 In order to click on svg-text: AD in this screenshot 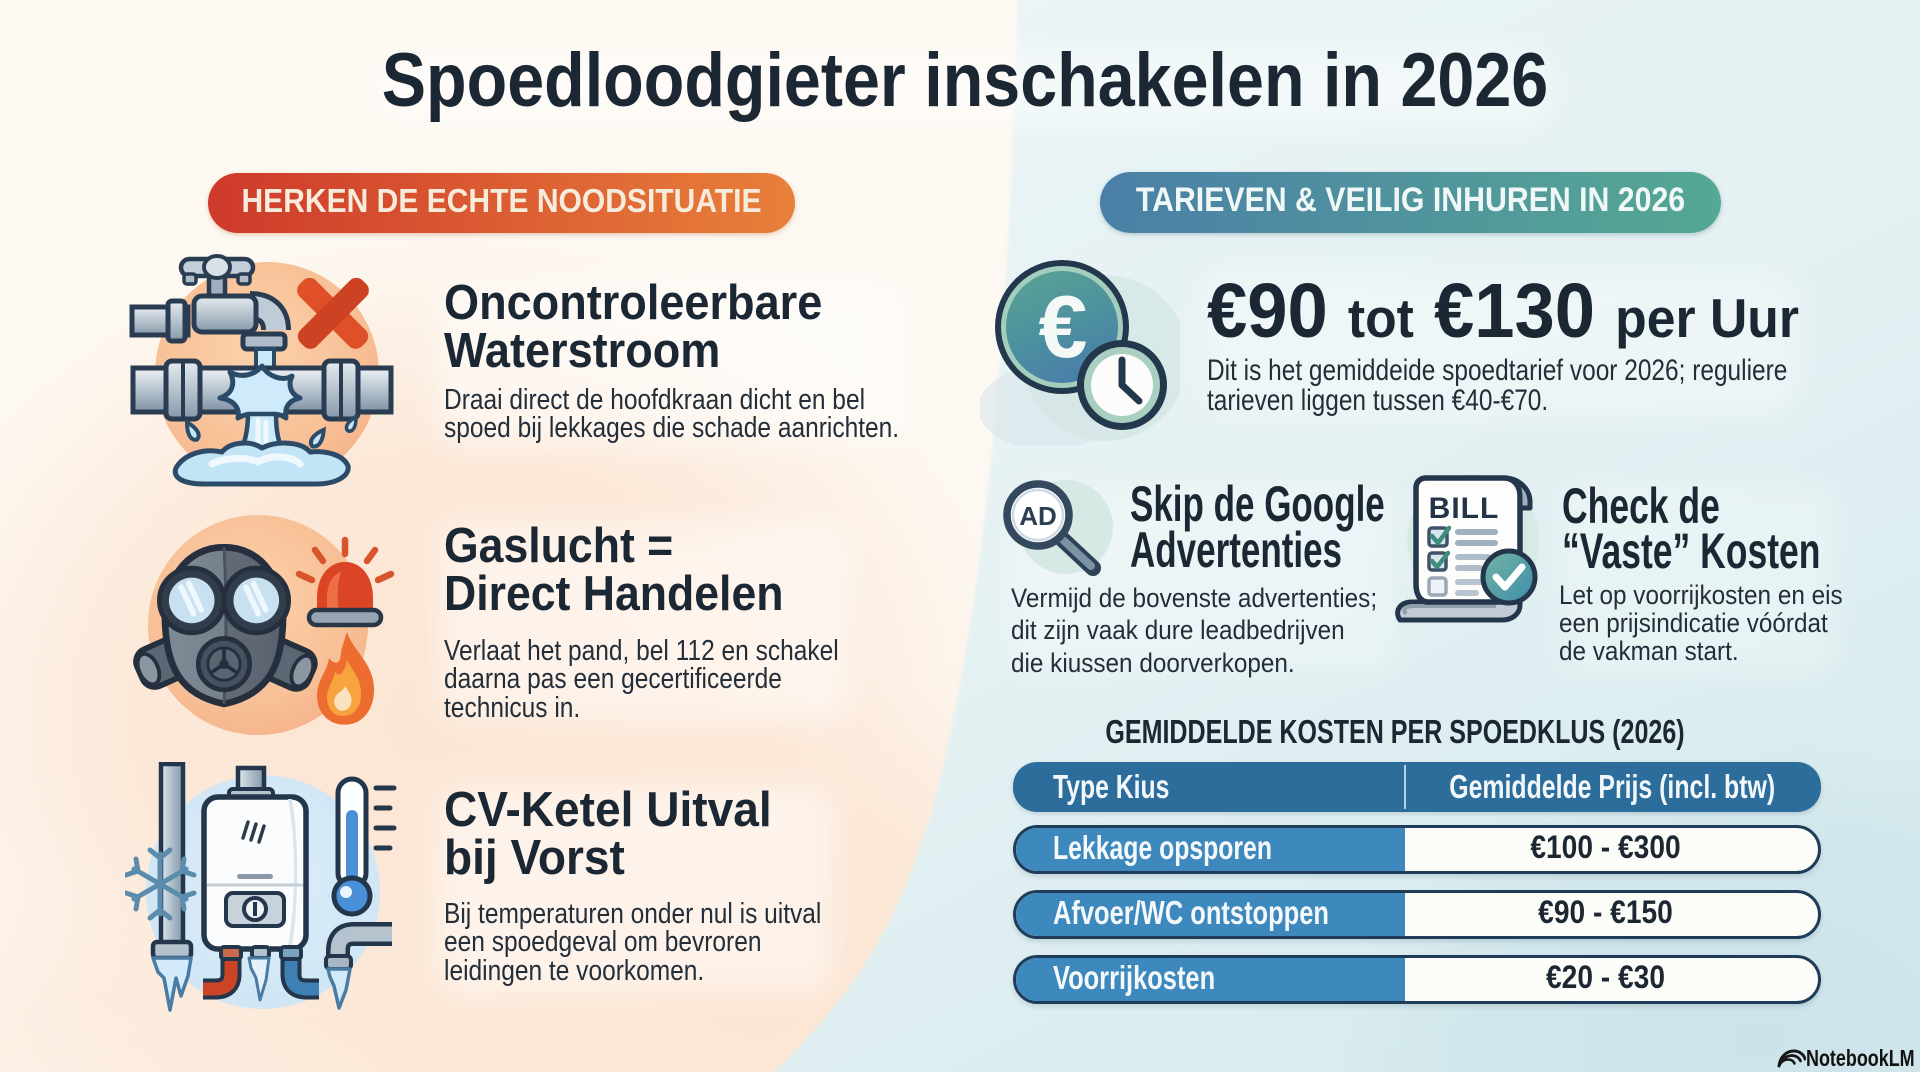, I will do `click(1038, 516)`.